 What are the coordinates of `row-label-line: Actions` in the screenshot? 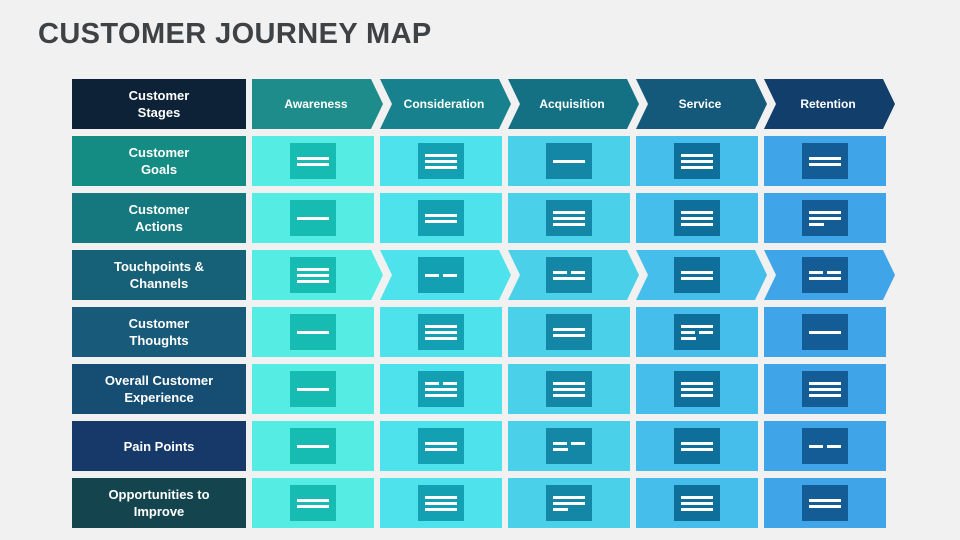 It's located at (159, 226).